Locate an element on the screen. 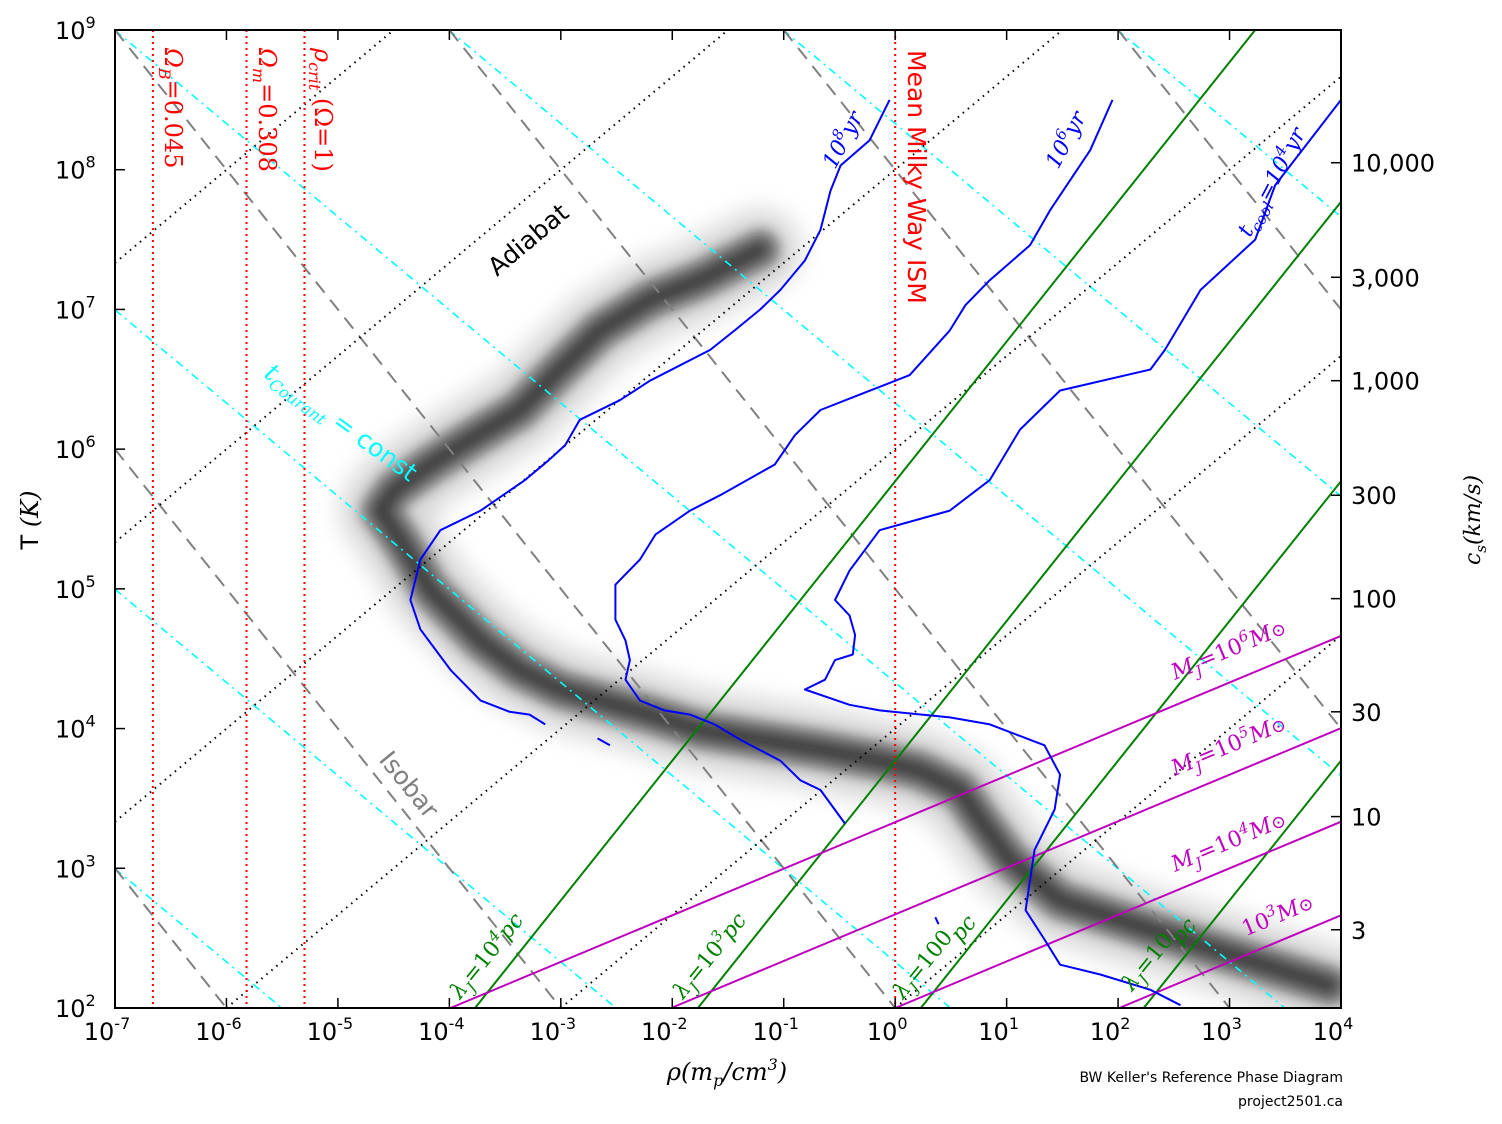 Image resolution: width=1502 pixels, height=1124 pixels. footer-title: BW Keller's Reference Phase Diagram is located at coordinates (1211, 1078).